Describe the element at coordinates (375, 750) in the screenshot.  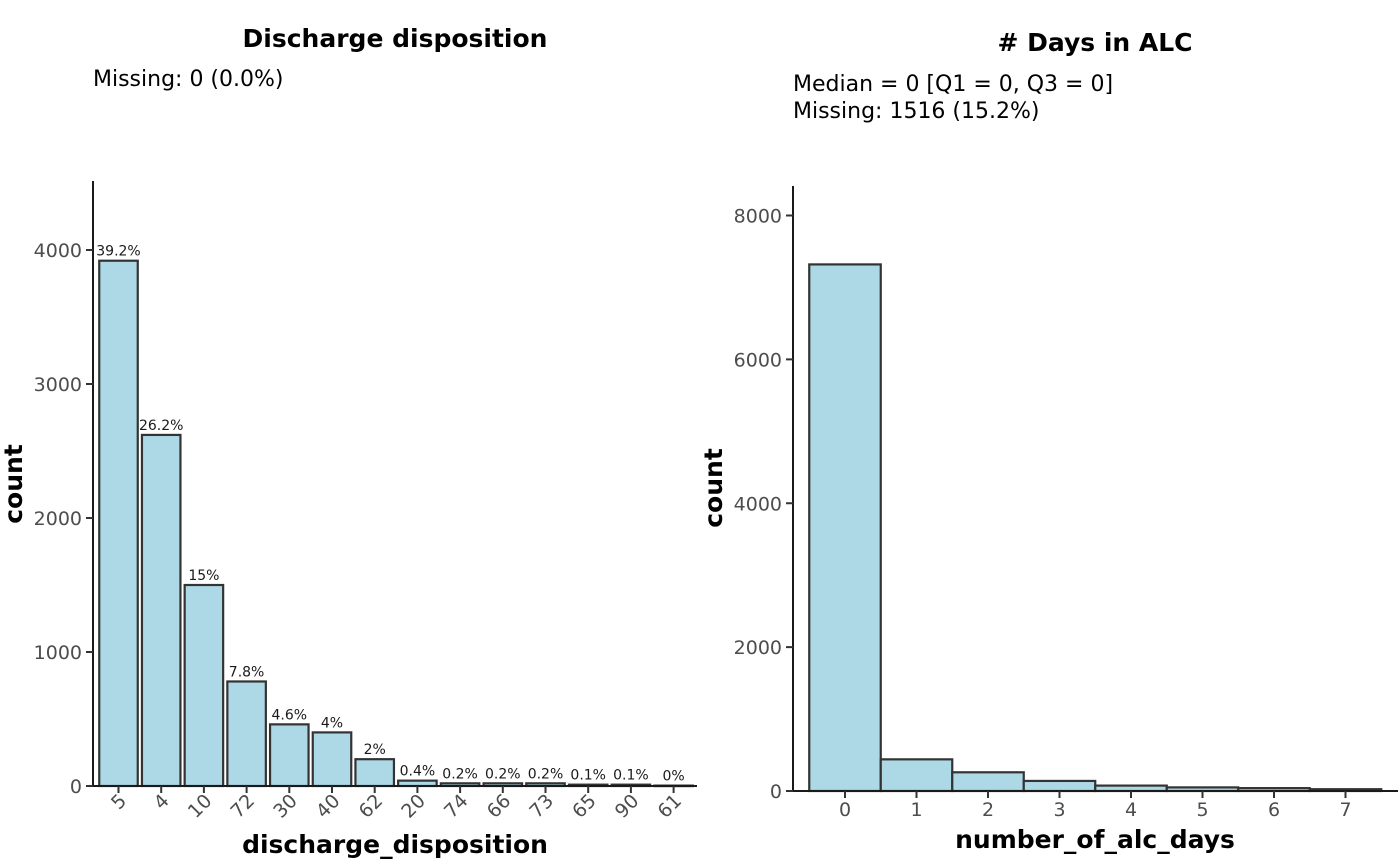
I see `left-bar-data-label: 2%` at that location.